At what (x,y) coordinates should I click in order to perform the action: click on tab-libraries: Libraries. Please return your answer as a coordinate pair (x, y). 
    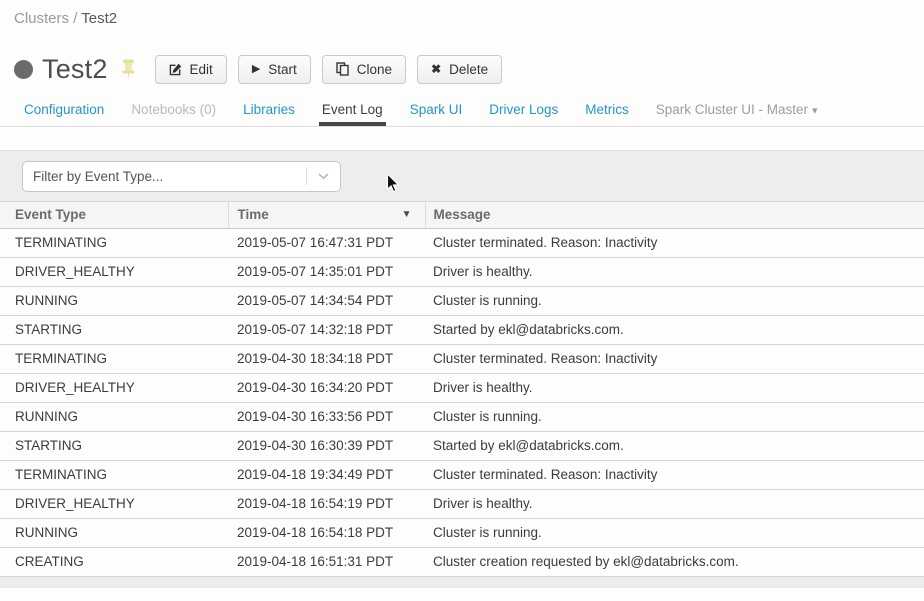
    Looking at the image, I should click on (269, 109).